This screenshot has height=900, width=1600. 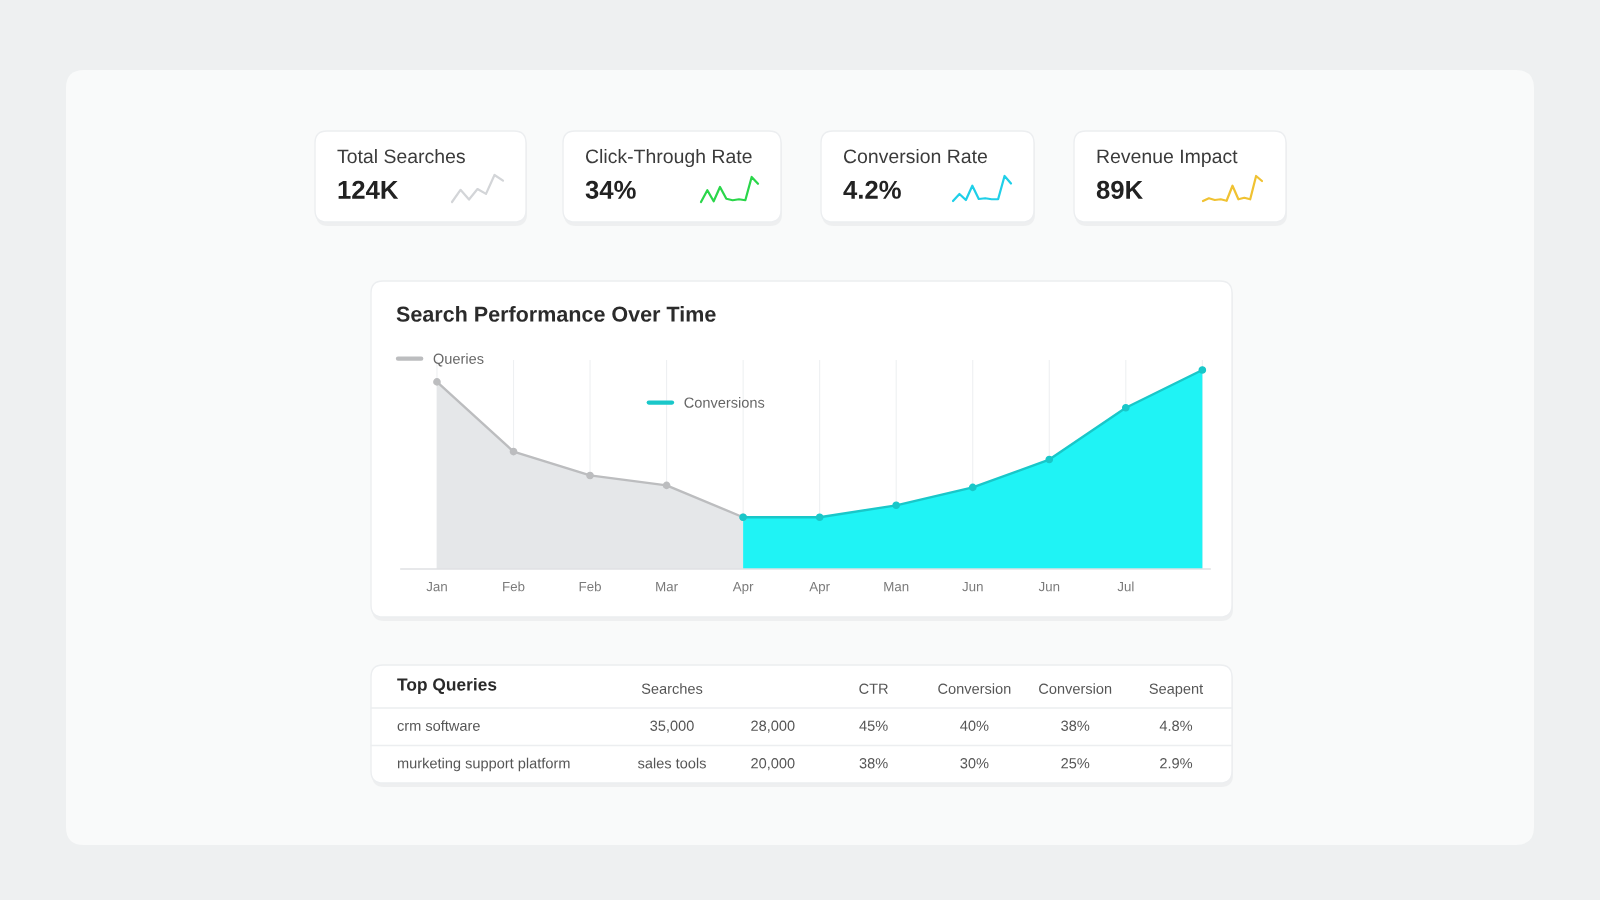 What do you see at coordinates (368, 189) in the screenshot?
I see `text: 124K` at bounding box center [368, 189].